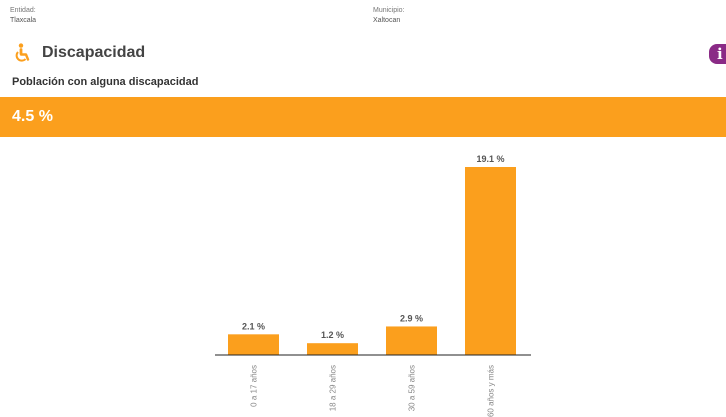  I want to click on municipio-value: Xaltocan, so click(387, 20).